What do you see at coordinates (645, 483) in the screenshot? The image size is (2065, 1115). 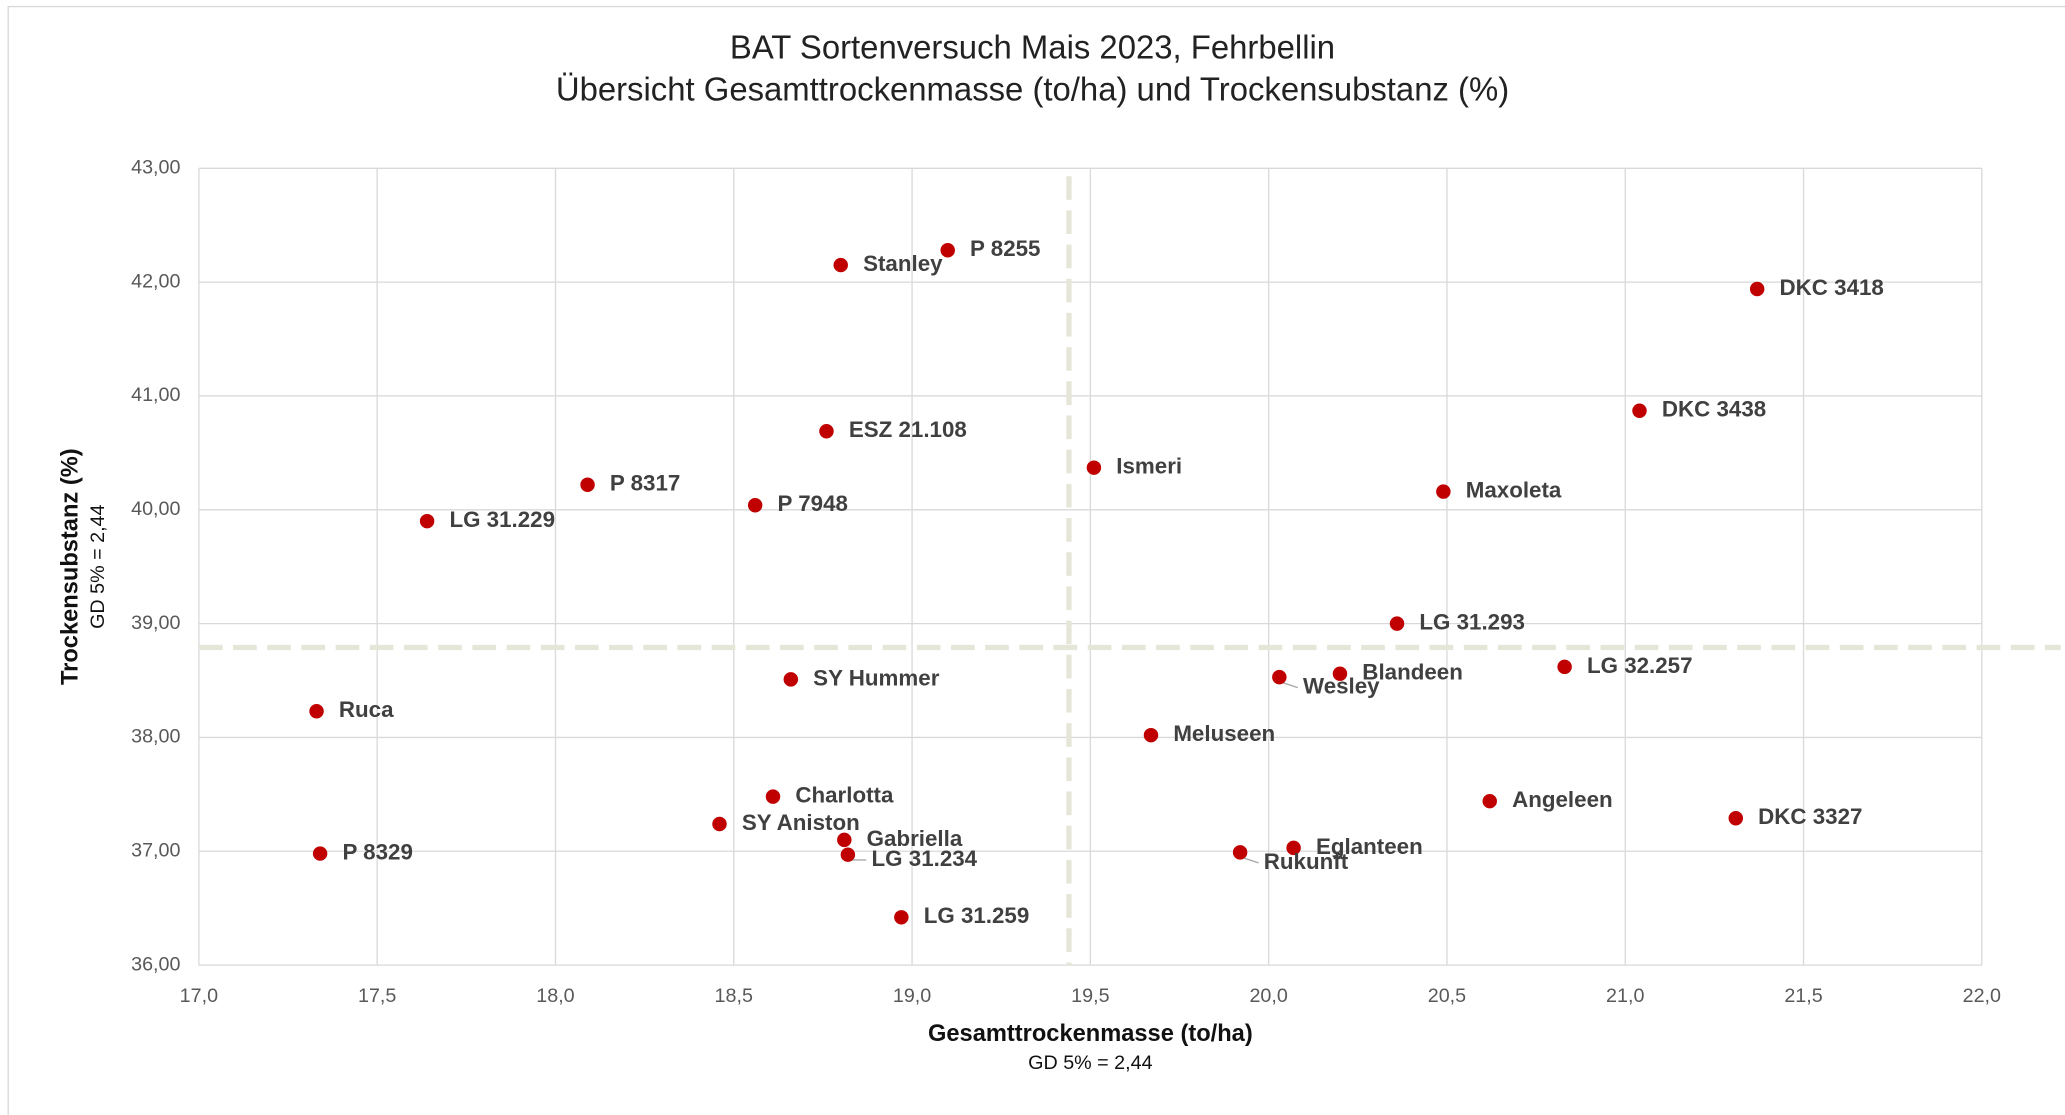 I see `point-label: P 8317` at bounding box center [645, 483].